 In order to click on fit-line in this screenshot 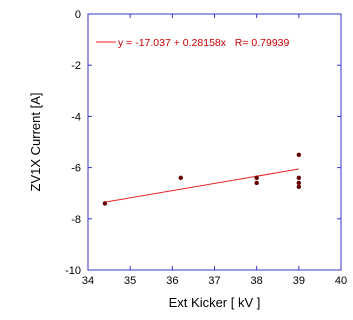, I will do `click(201, 185)`.